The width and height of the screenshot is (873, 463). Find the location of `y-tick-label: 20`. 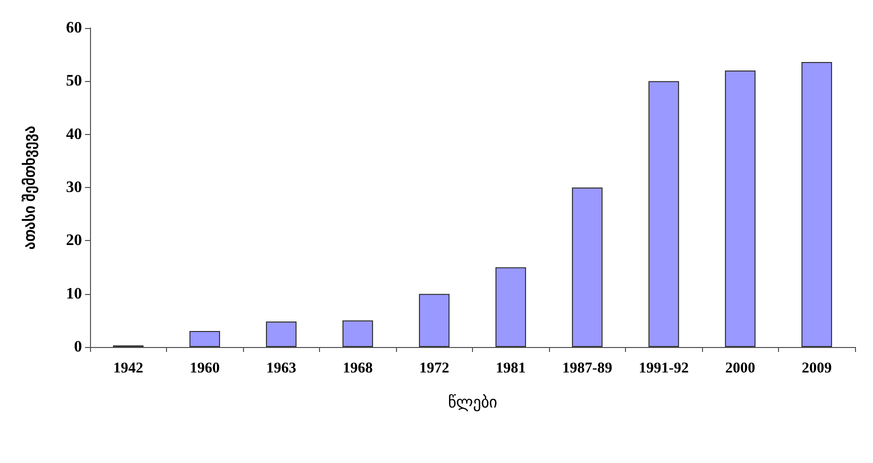

y-tick-label: 20 is located at coordinates (74, 241).